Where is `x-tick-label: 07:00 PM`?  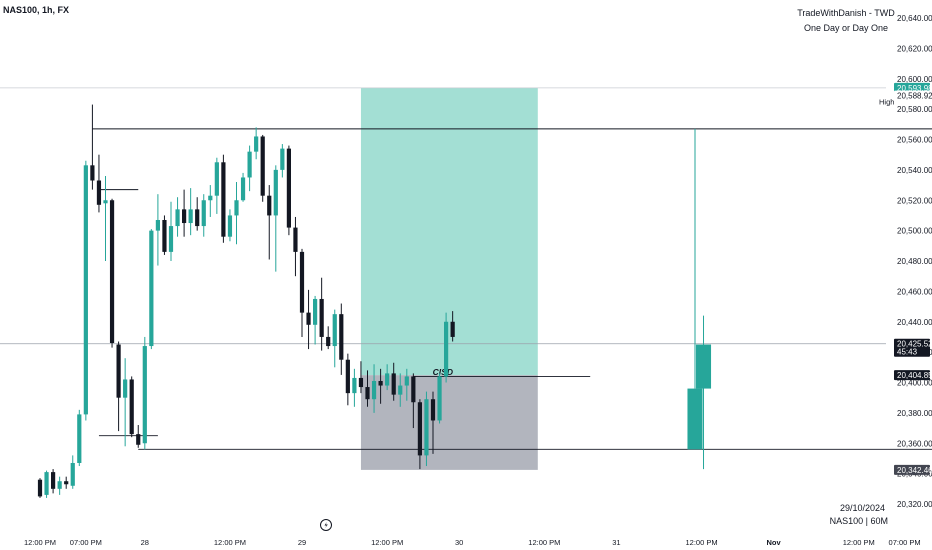 x-tick-label: 07:00 PM is located at coordinates (86, 542).